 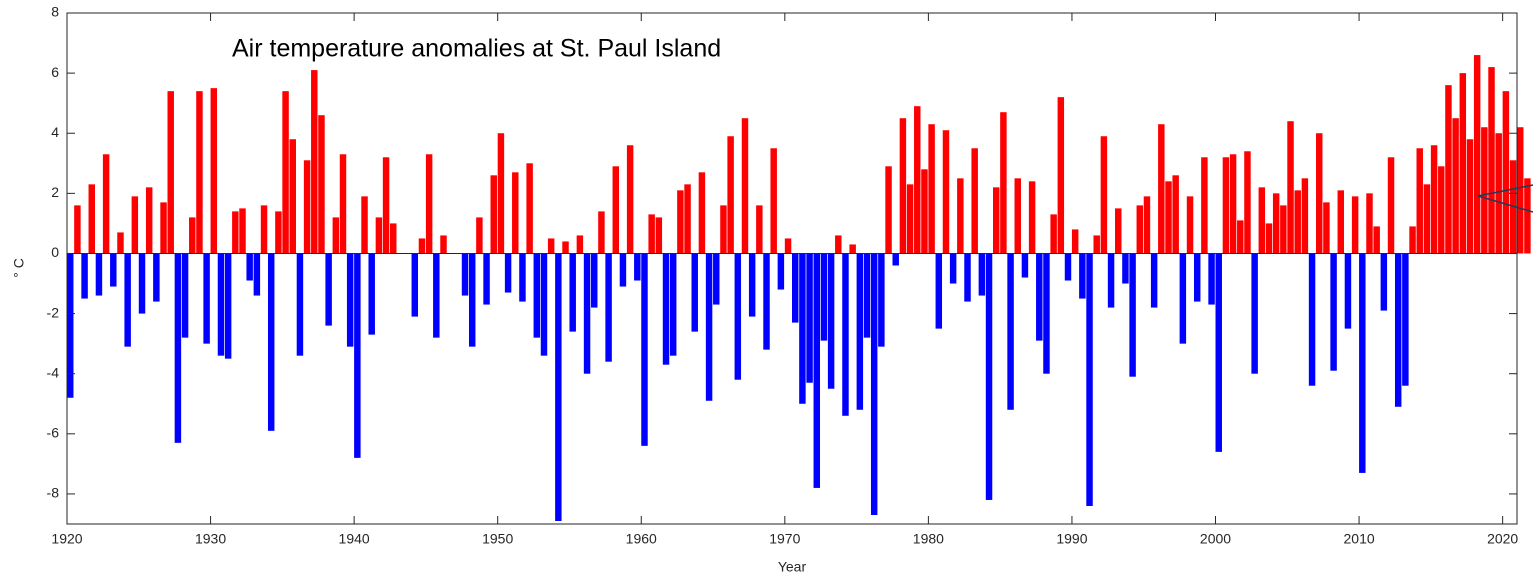 I want to click on x-axis-label: Year, so click(x=792, y=567).